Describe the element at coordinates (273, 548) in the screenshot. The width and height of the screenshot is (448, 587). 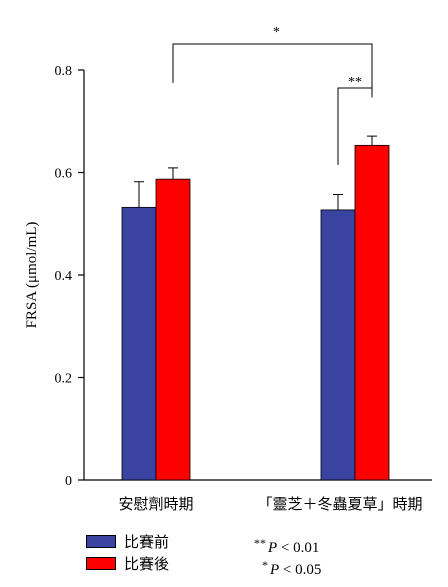
I see `p-note-var-001: P` at that location.